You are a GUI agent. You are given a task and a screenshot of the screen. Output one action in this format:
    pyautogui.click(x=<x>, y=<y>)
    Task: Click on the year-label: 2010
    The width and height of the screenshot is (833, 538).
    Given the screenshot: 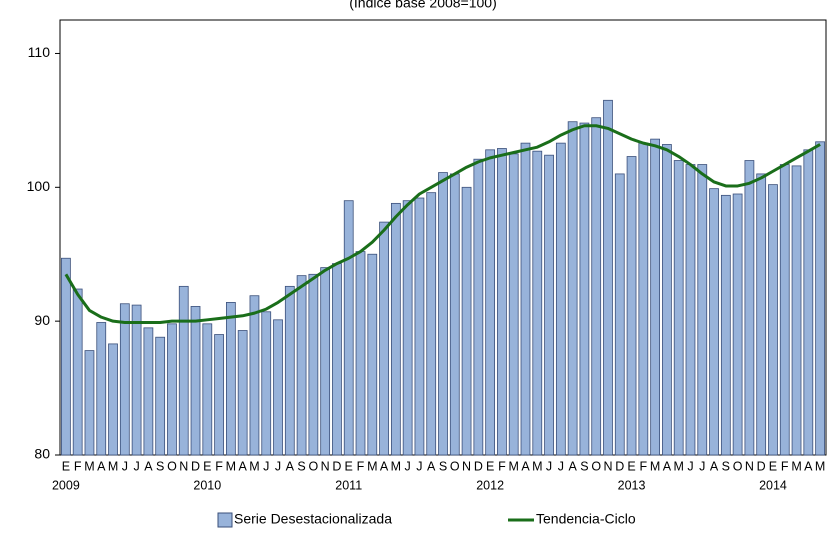 What is the action you would take?
    pyautogui.click(x=207, y=485)
    